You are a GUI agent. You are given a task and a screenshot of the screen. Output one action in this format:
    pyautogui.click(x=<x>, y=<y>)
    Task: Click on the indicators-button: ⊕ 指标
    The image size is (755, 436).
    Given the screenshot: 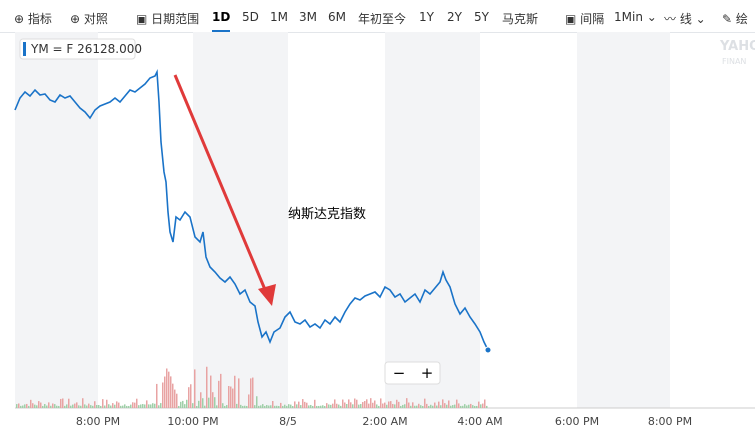 What is the action you would take?
    pyautogui.click(x=33, y=19)
    